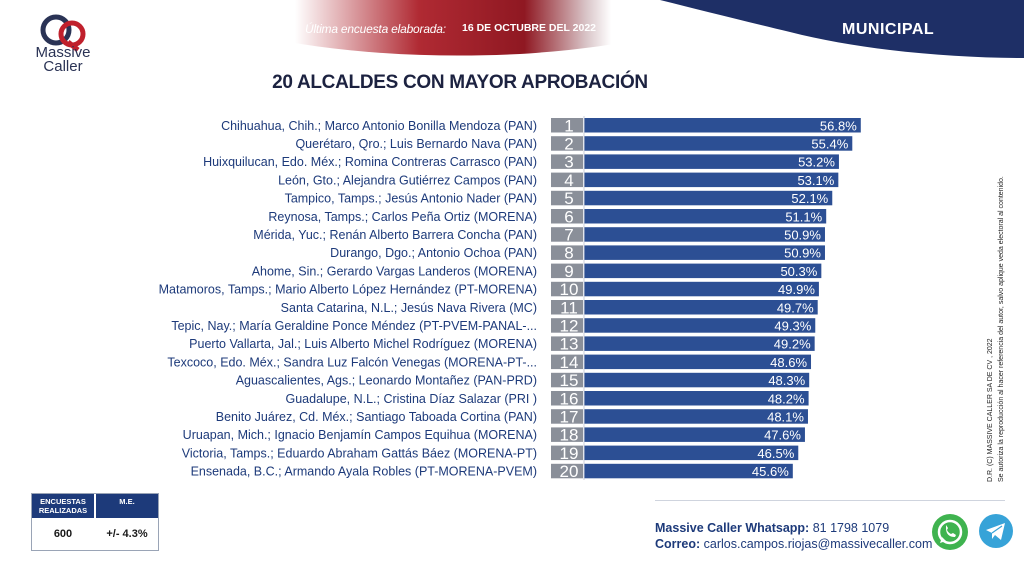 The width and height of the screenshot is (1024, 576). I want to click on value-label: 49.9%, so click(796, 289).